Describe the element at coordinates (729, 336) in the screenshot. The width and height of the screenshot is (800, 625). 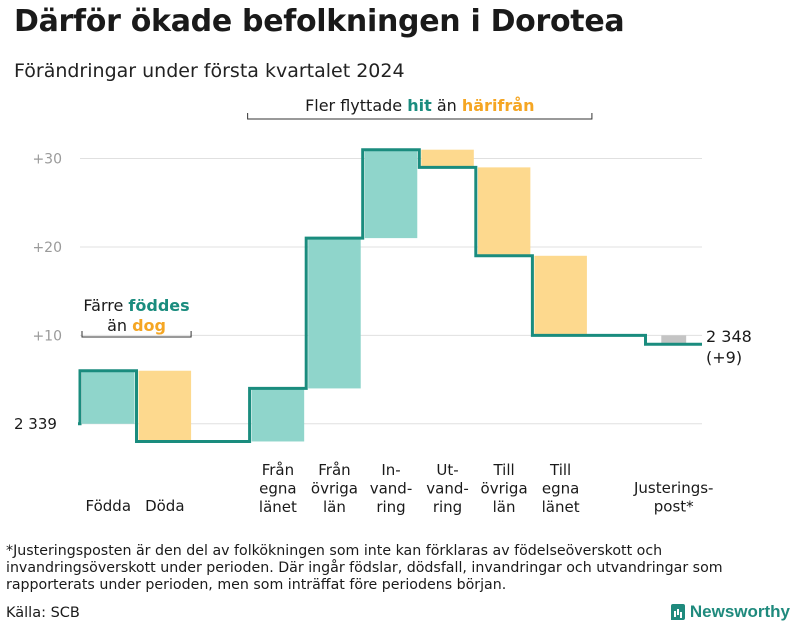
I see `end-value-label: 2 348` at that location.